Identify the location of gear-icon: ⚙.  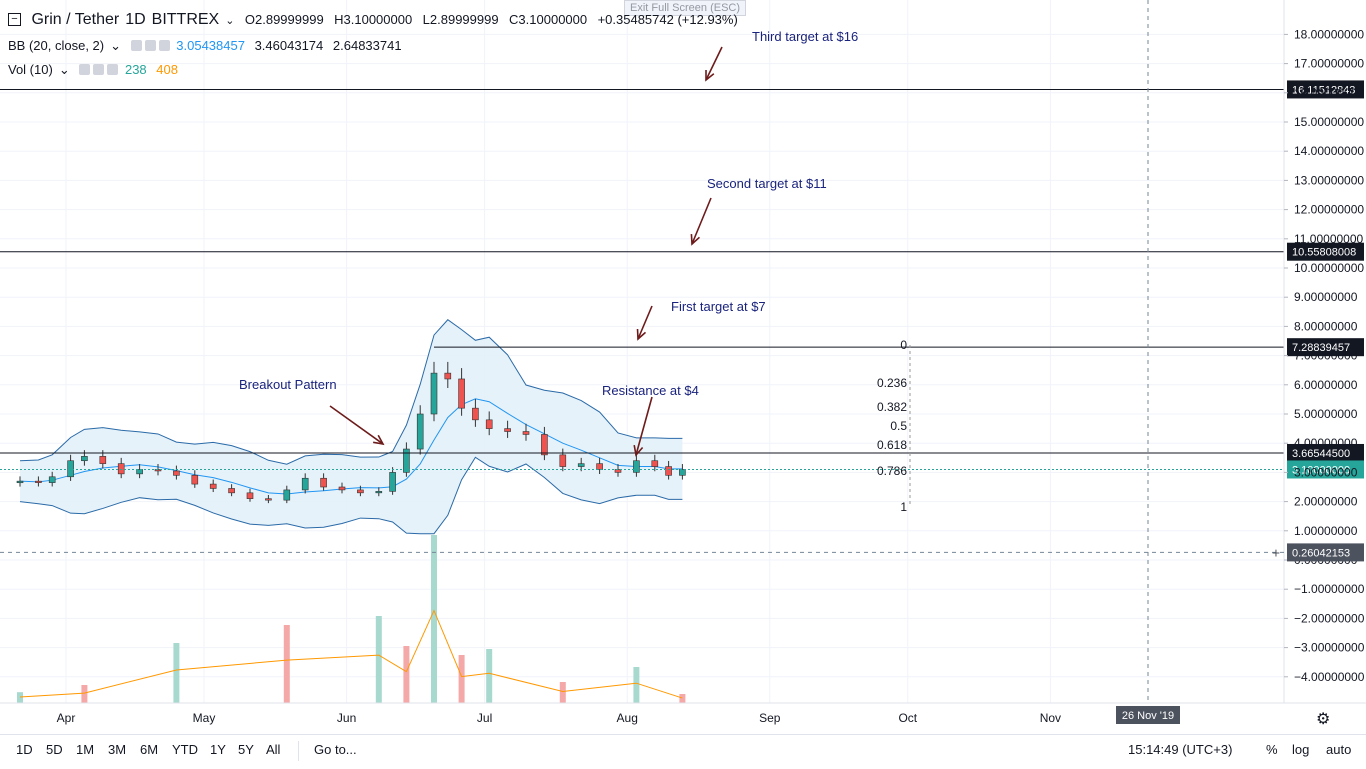
(1323, 719).